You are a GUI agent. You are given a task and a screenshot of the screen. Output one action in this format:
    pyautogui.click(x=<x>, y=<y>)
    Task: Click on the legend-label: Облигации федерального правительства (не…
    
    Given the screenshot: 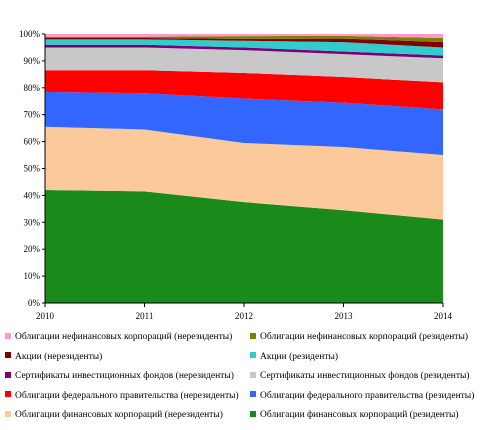 What is the action you would take?
    pyautogui.click(x=127, y=395)
    